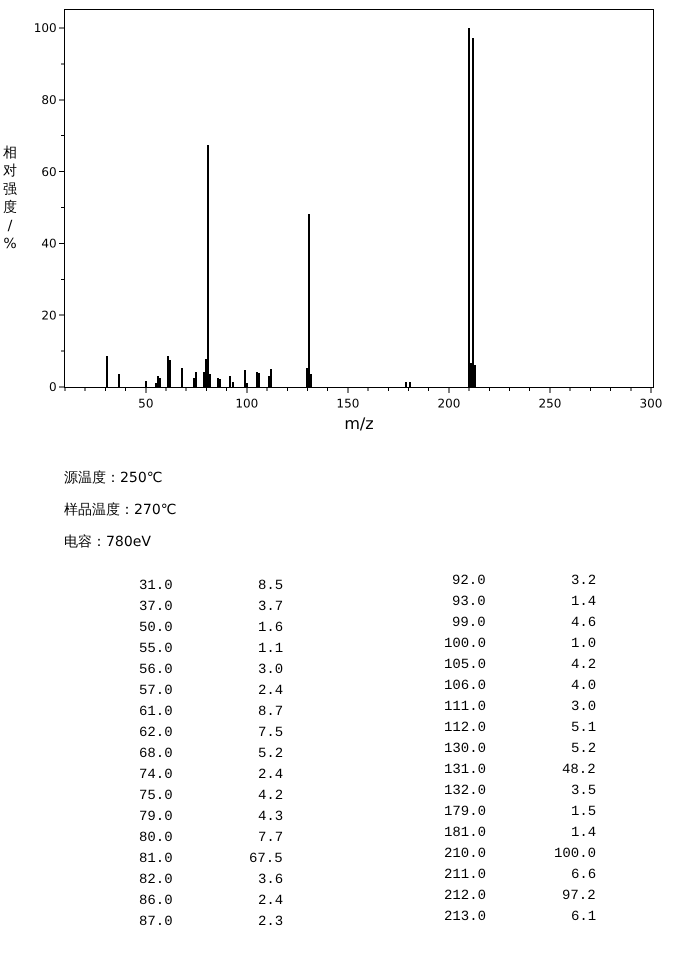 Image resolution: width=680 pixels, height=964 pixels. What do you see at coordinates (246, 403) in the screenshot?
I see `x-tick-label: 100` at bounding box center [246, 403].